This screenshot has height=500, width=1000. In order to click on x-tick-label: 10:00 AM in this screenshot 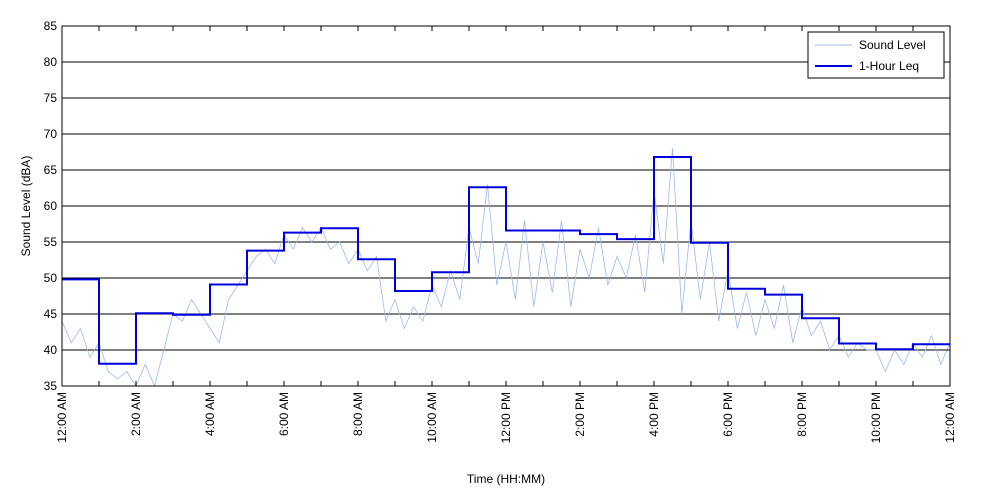, I will do `click(432, 417)`.